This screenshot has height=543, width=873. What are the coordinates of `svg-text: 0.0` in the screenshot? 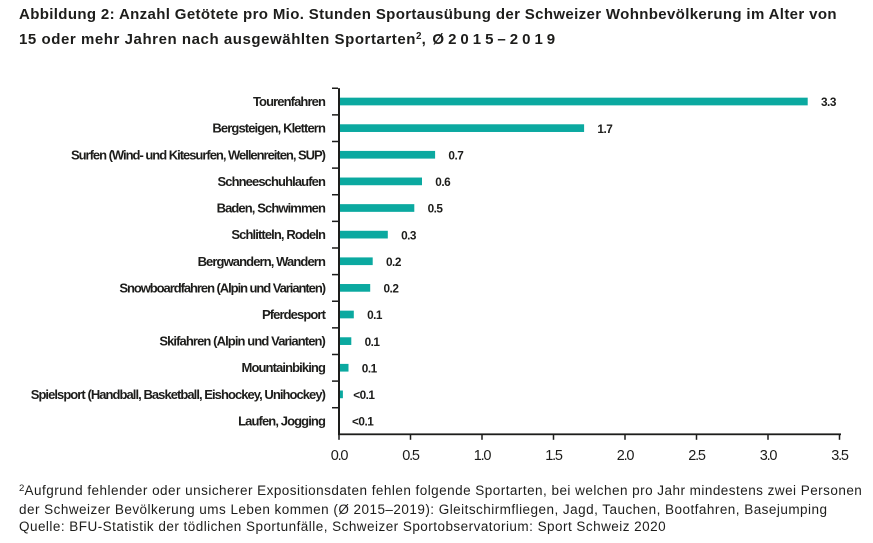 It's located at (340, 456).